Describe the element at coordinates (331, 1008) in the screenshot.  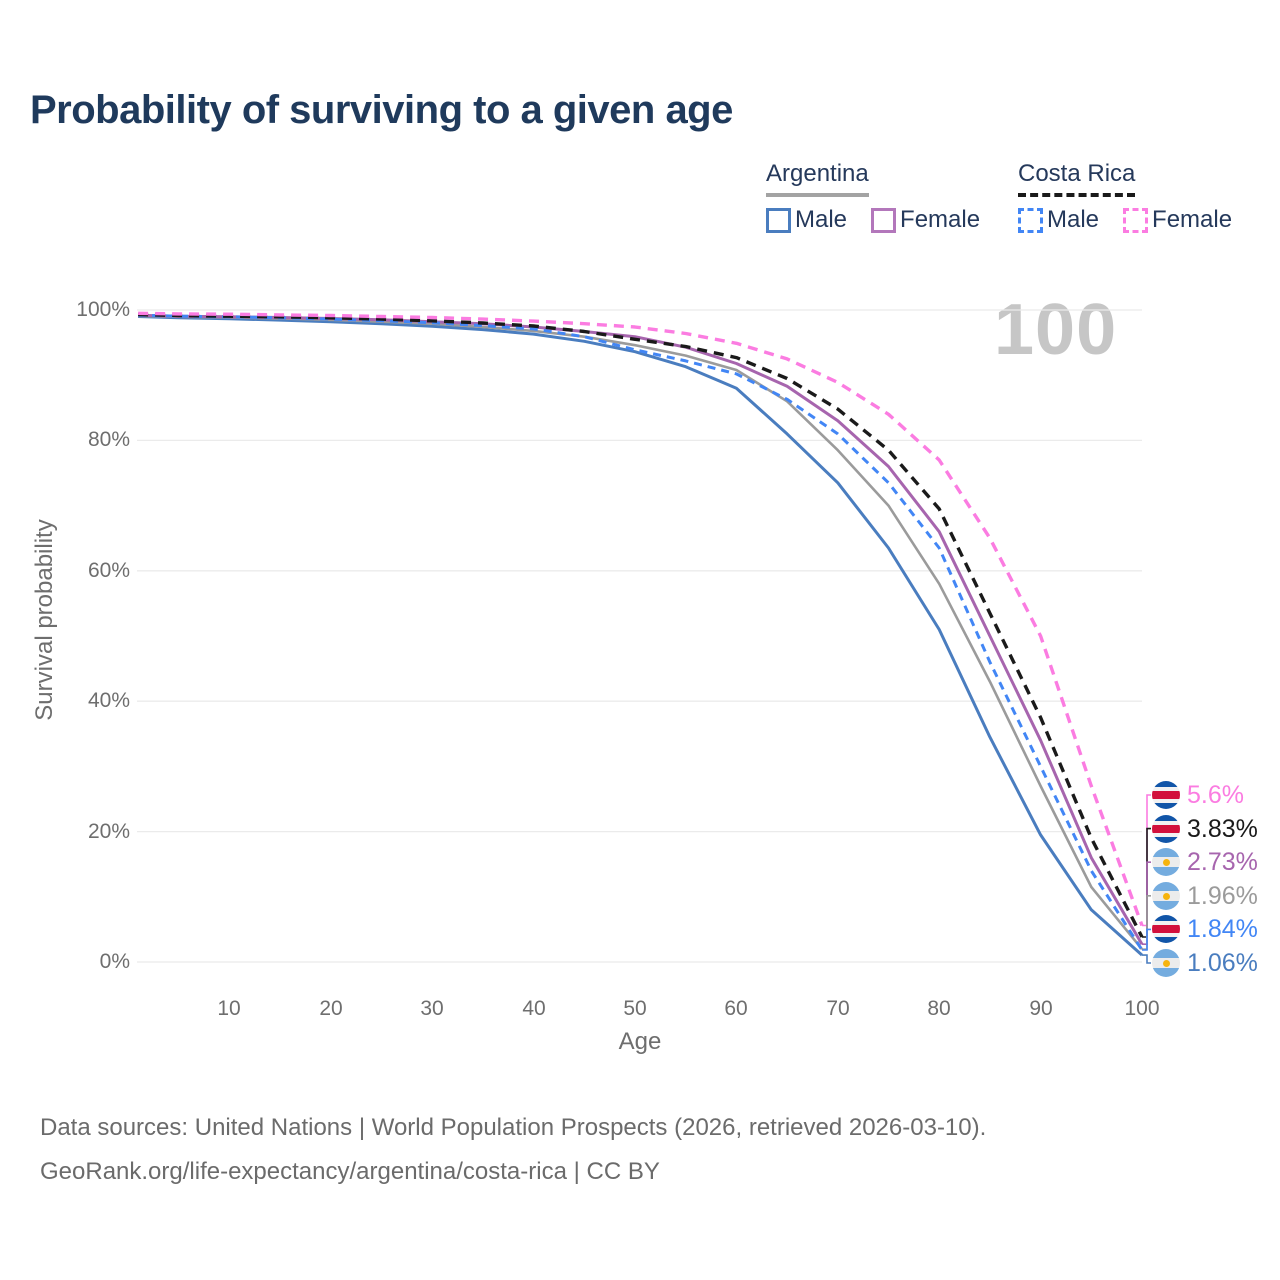
I see `x-tick-20: 20` at that location.